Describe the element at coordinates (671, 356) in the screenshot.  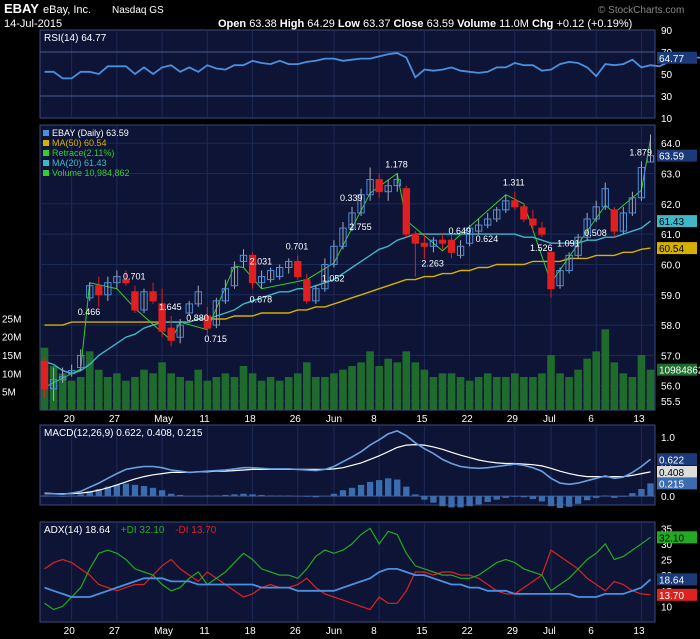
I see `price-tick-label: 57.0` at that location.